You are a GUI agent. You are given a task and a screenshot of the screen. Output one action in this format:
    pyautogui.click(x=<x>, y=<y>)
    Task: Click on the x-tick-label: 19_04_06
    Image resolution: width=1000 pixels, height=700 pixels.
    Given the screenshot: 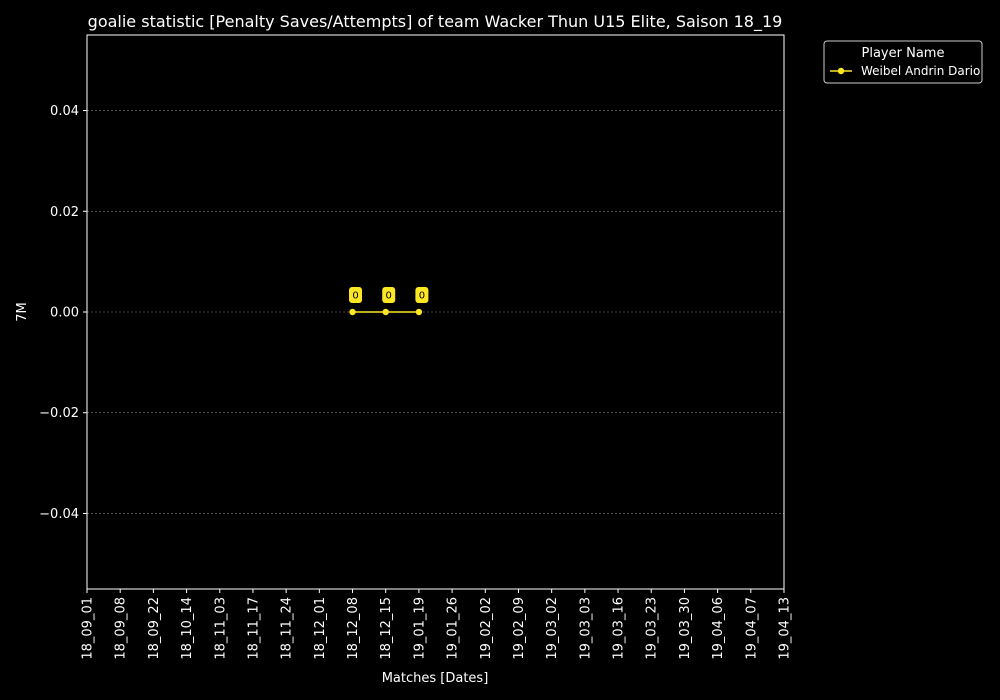 What is the action you would take?
    pyautogui.click(x=718, y=628)
    